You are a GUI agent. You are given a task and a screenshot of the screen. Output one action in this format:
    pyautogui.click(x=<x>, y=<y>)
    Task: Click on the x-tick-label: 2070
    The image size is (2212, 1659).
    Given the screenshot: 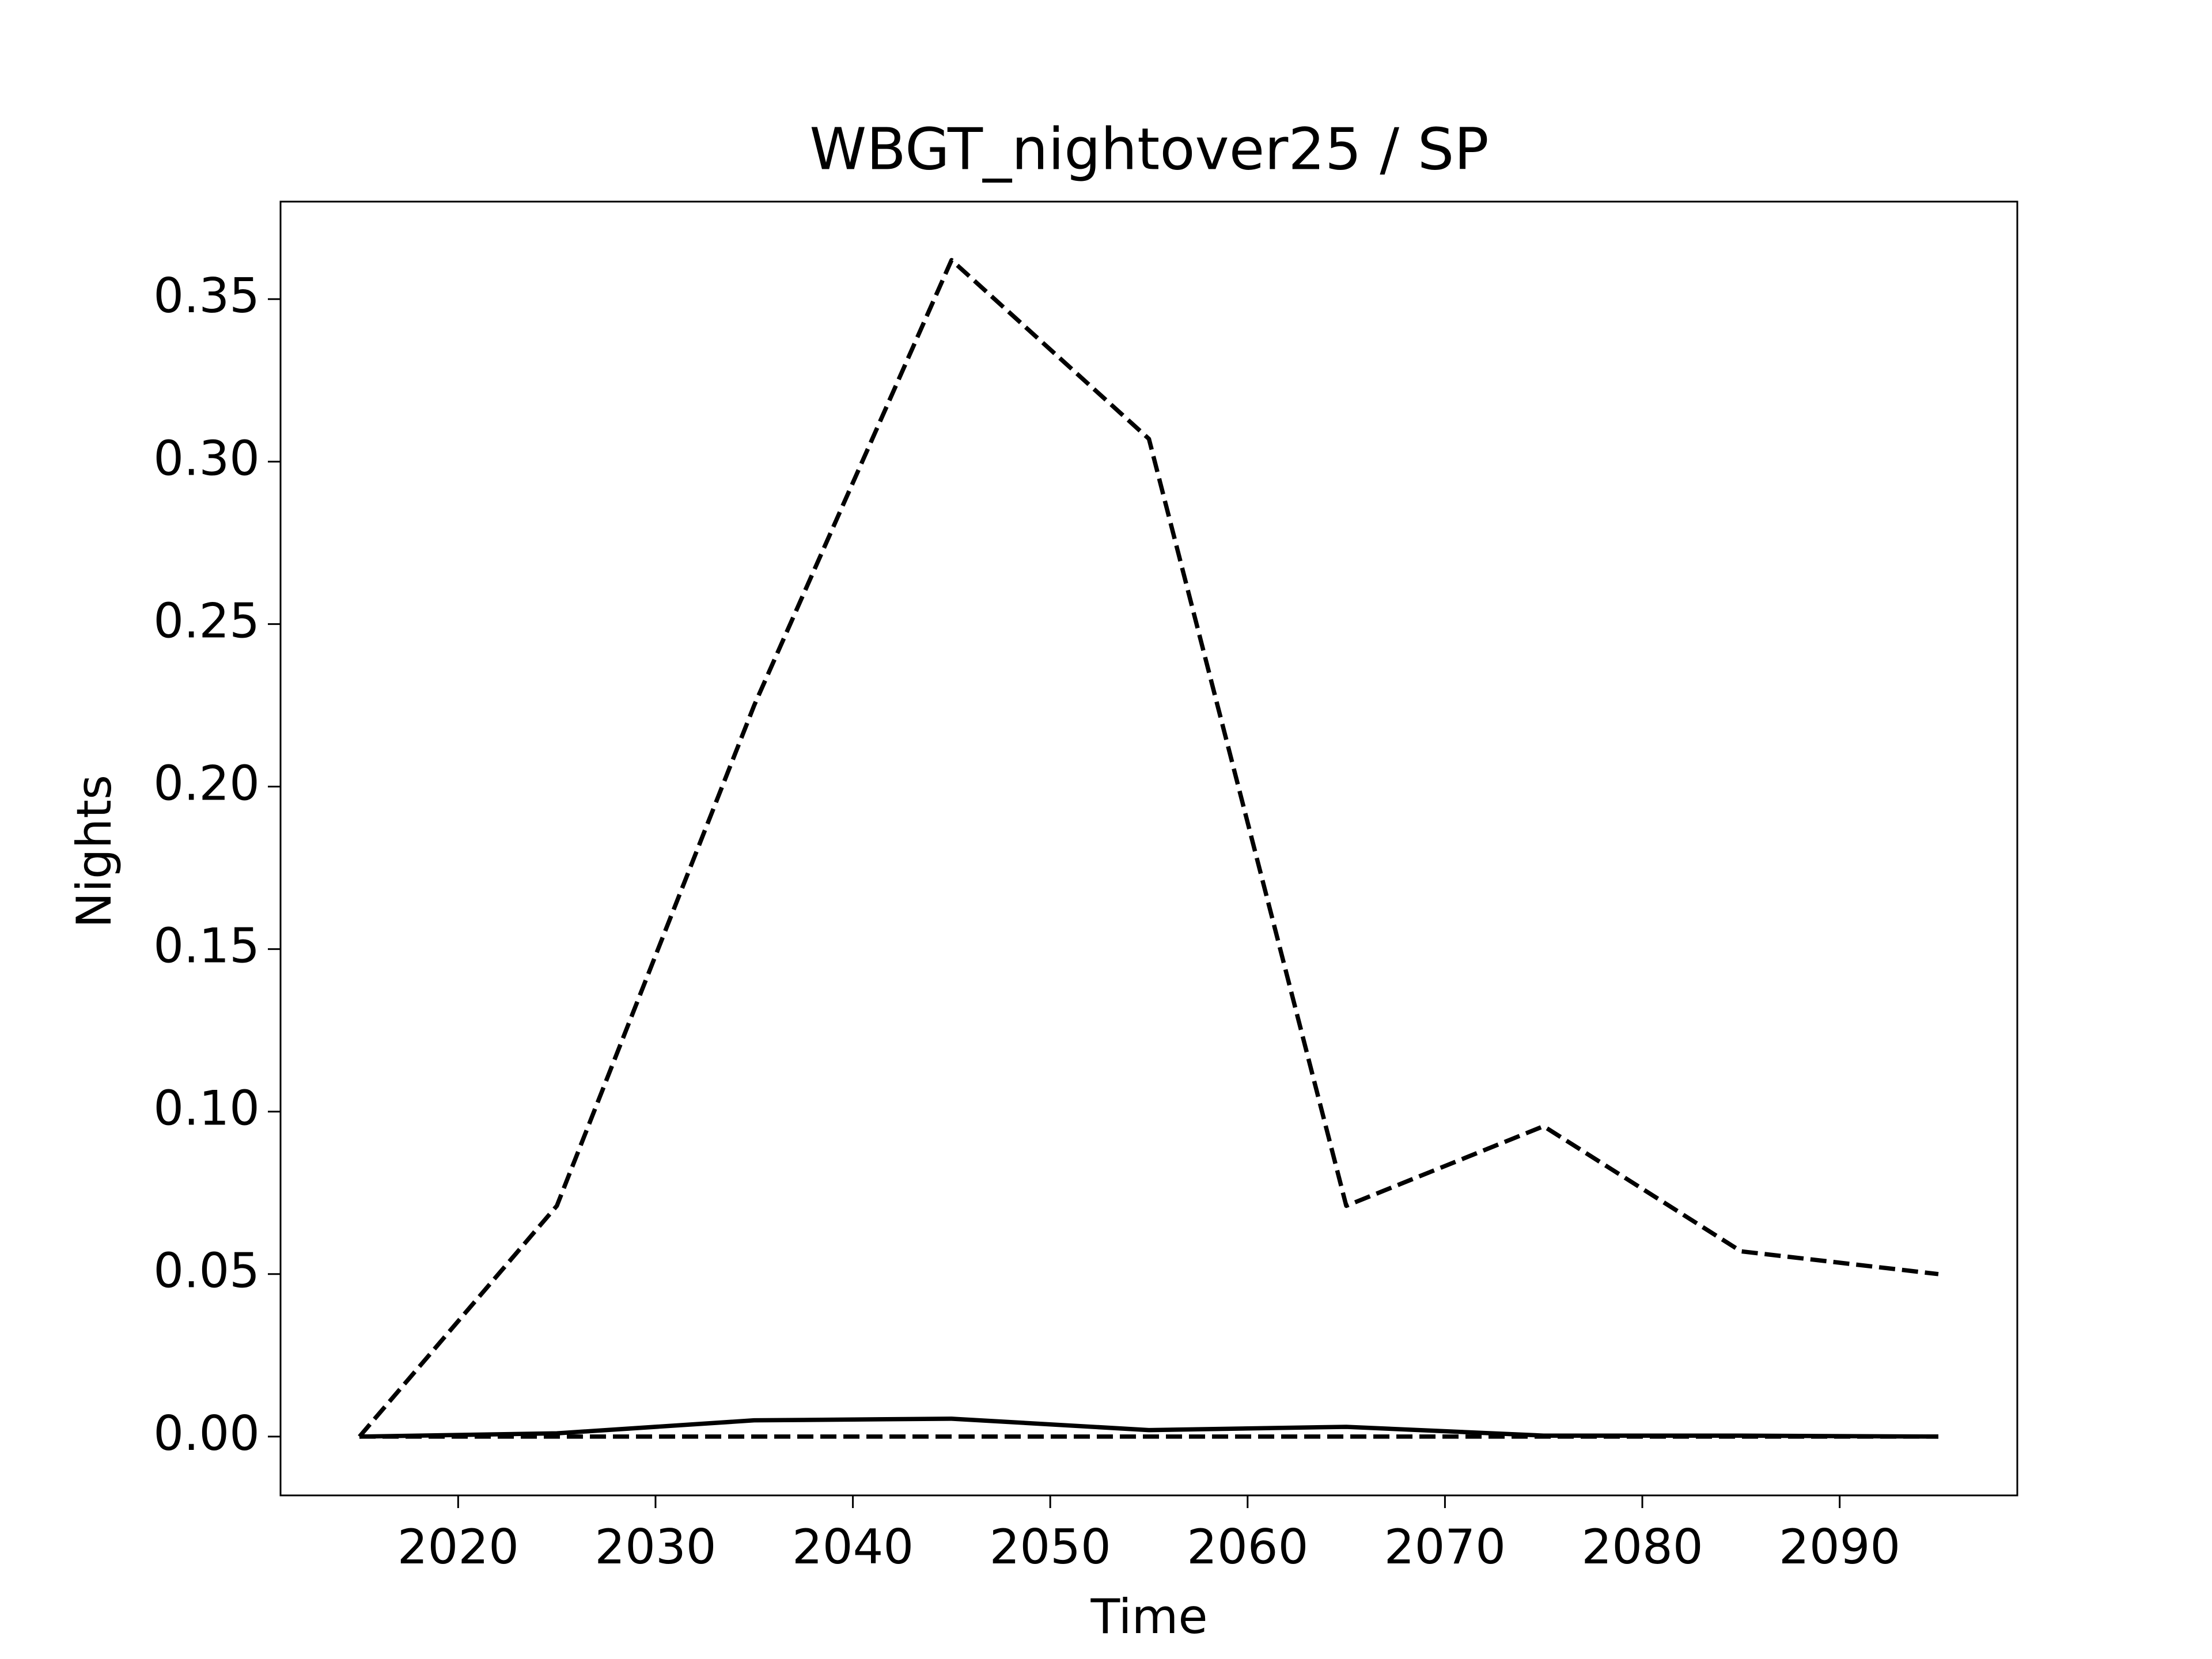 What is the action you would take?
    pyautogui.click(x=1445, y=1547)
    